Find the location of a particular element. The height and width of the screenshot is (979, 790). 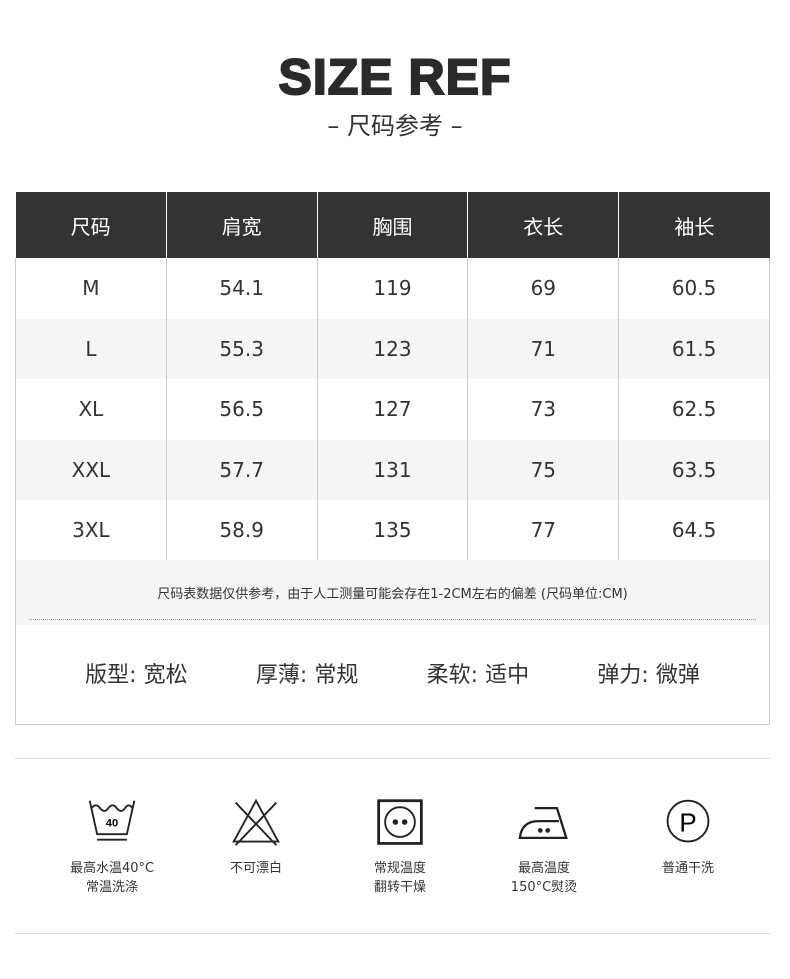

care-item: 最高温度 150°C熨烫 is located at coordinates (544, 847).